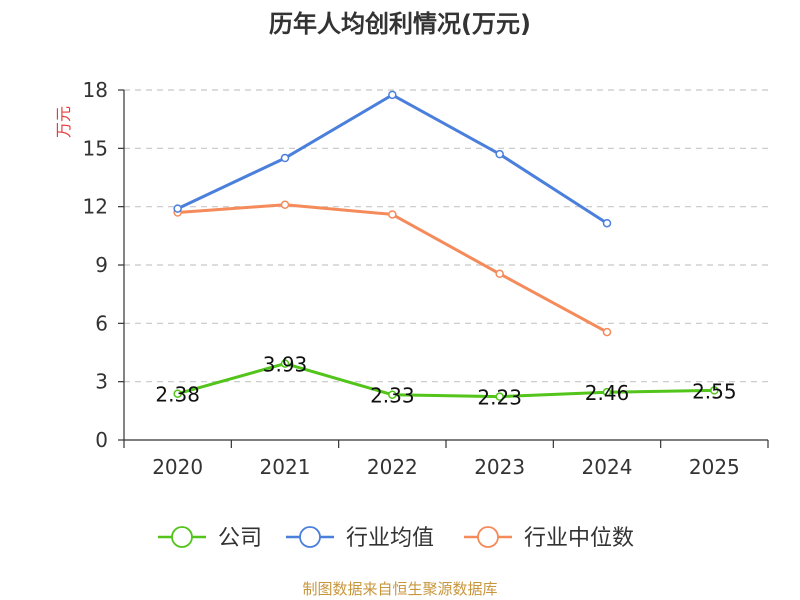  I want to click on point-0-2024, so click(607, 392).